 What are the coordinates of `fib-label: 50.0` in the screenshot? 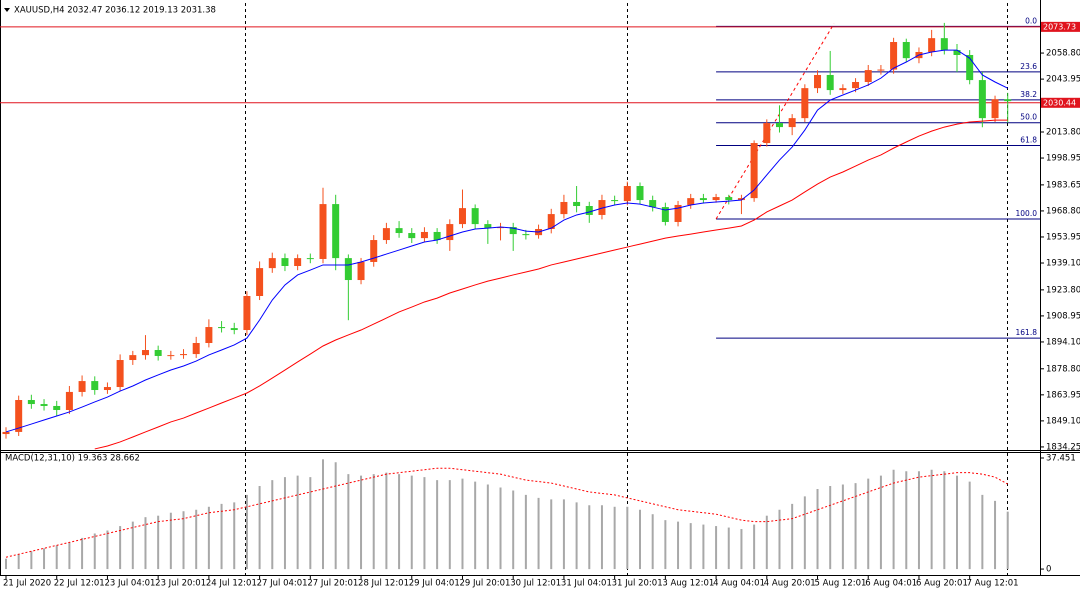 It's located at (1028, 117).